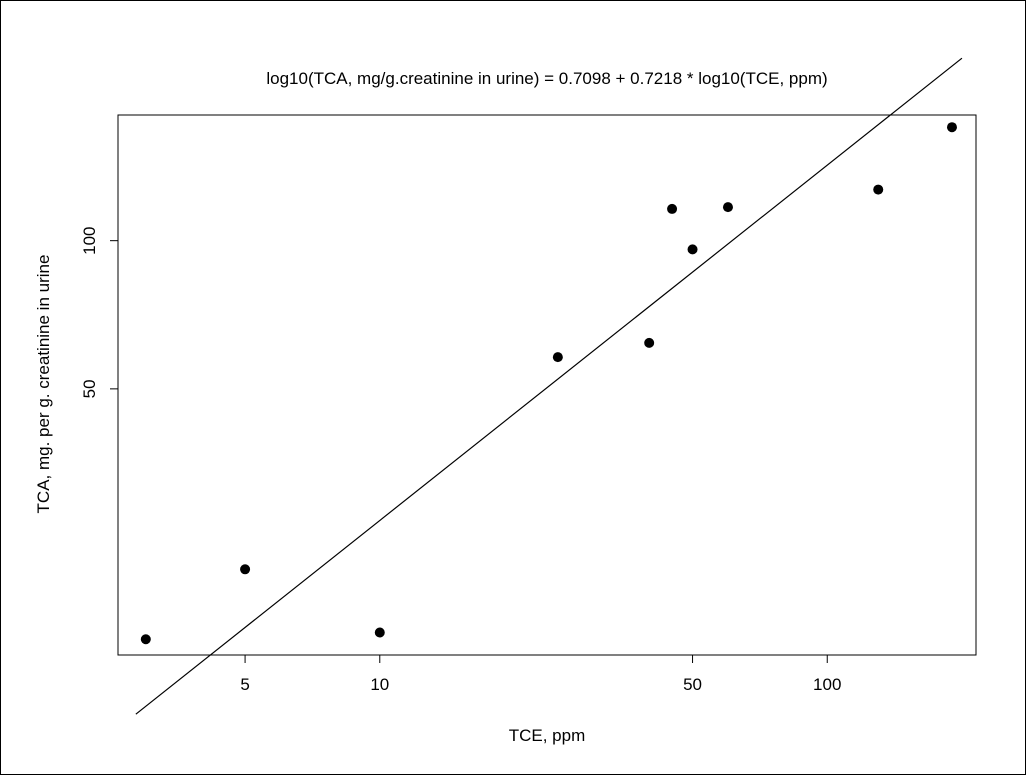 Image resolution: width=1026 pixels, height=776 pixels. Describe the element at coordinates (692, 684) in the screenshot. I see `x-tick-label: 50` at that location.